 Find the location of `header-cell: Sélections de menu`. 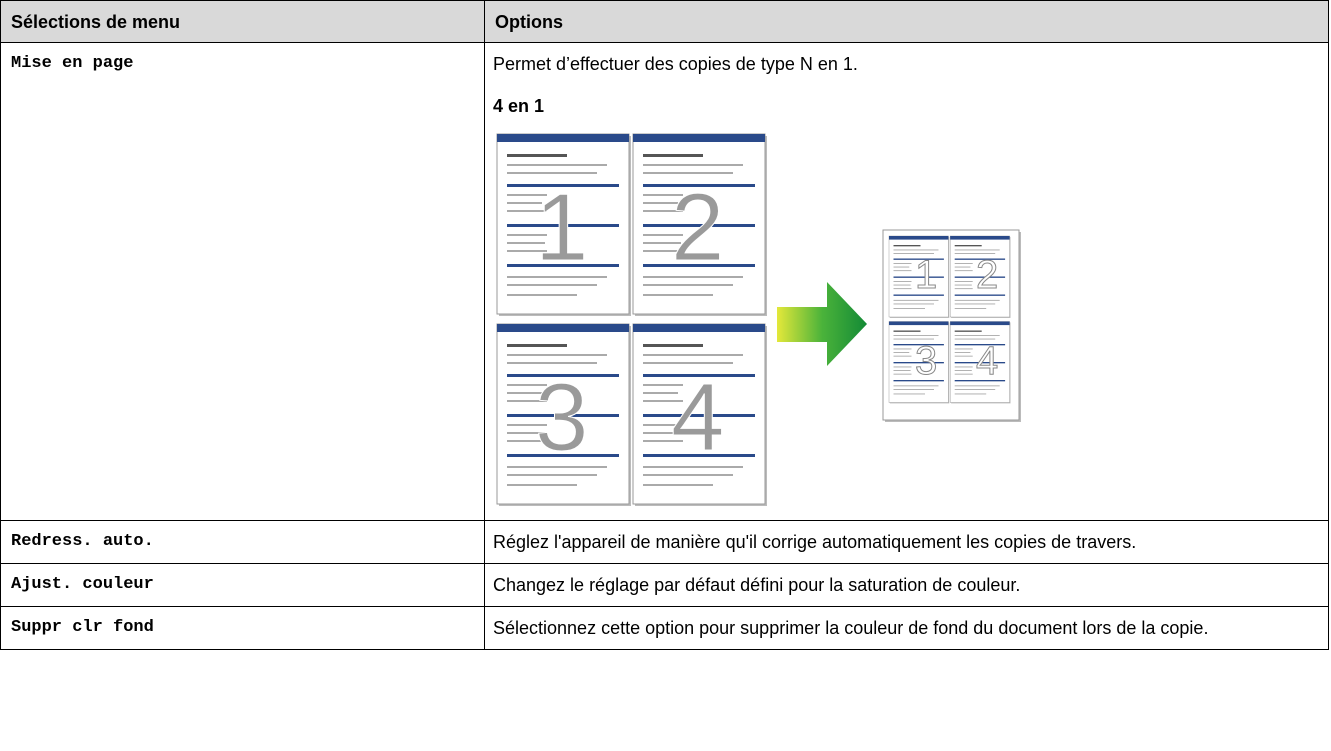

header-cell: Sélections de menu is located at coordinates (242, 21).